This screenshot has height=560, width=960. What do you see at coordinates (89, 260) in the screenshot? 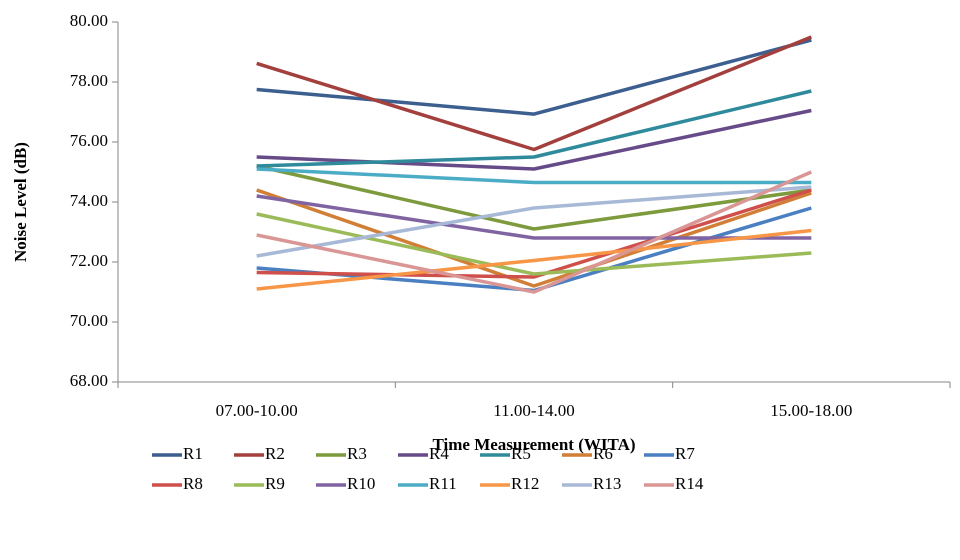
I see `y-tick-label: 72.00` at bounding box center [89, 260].